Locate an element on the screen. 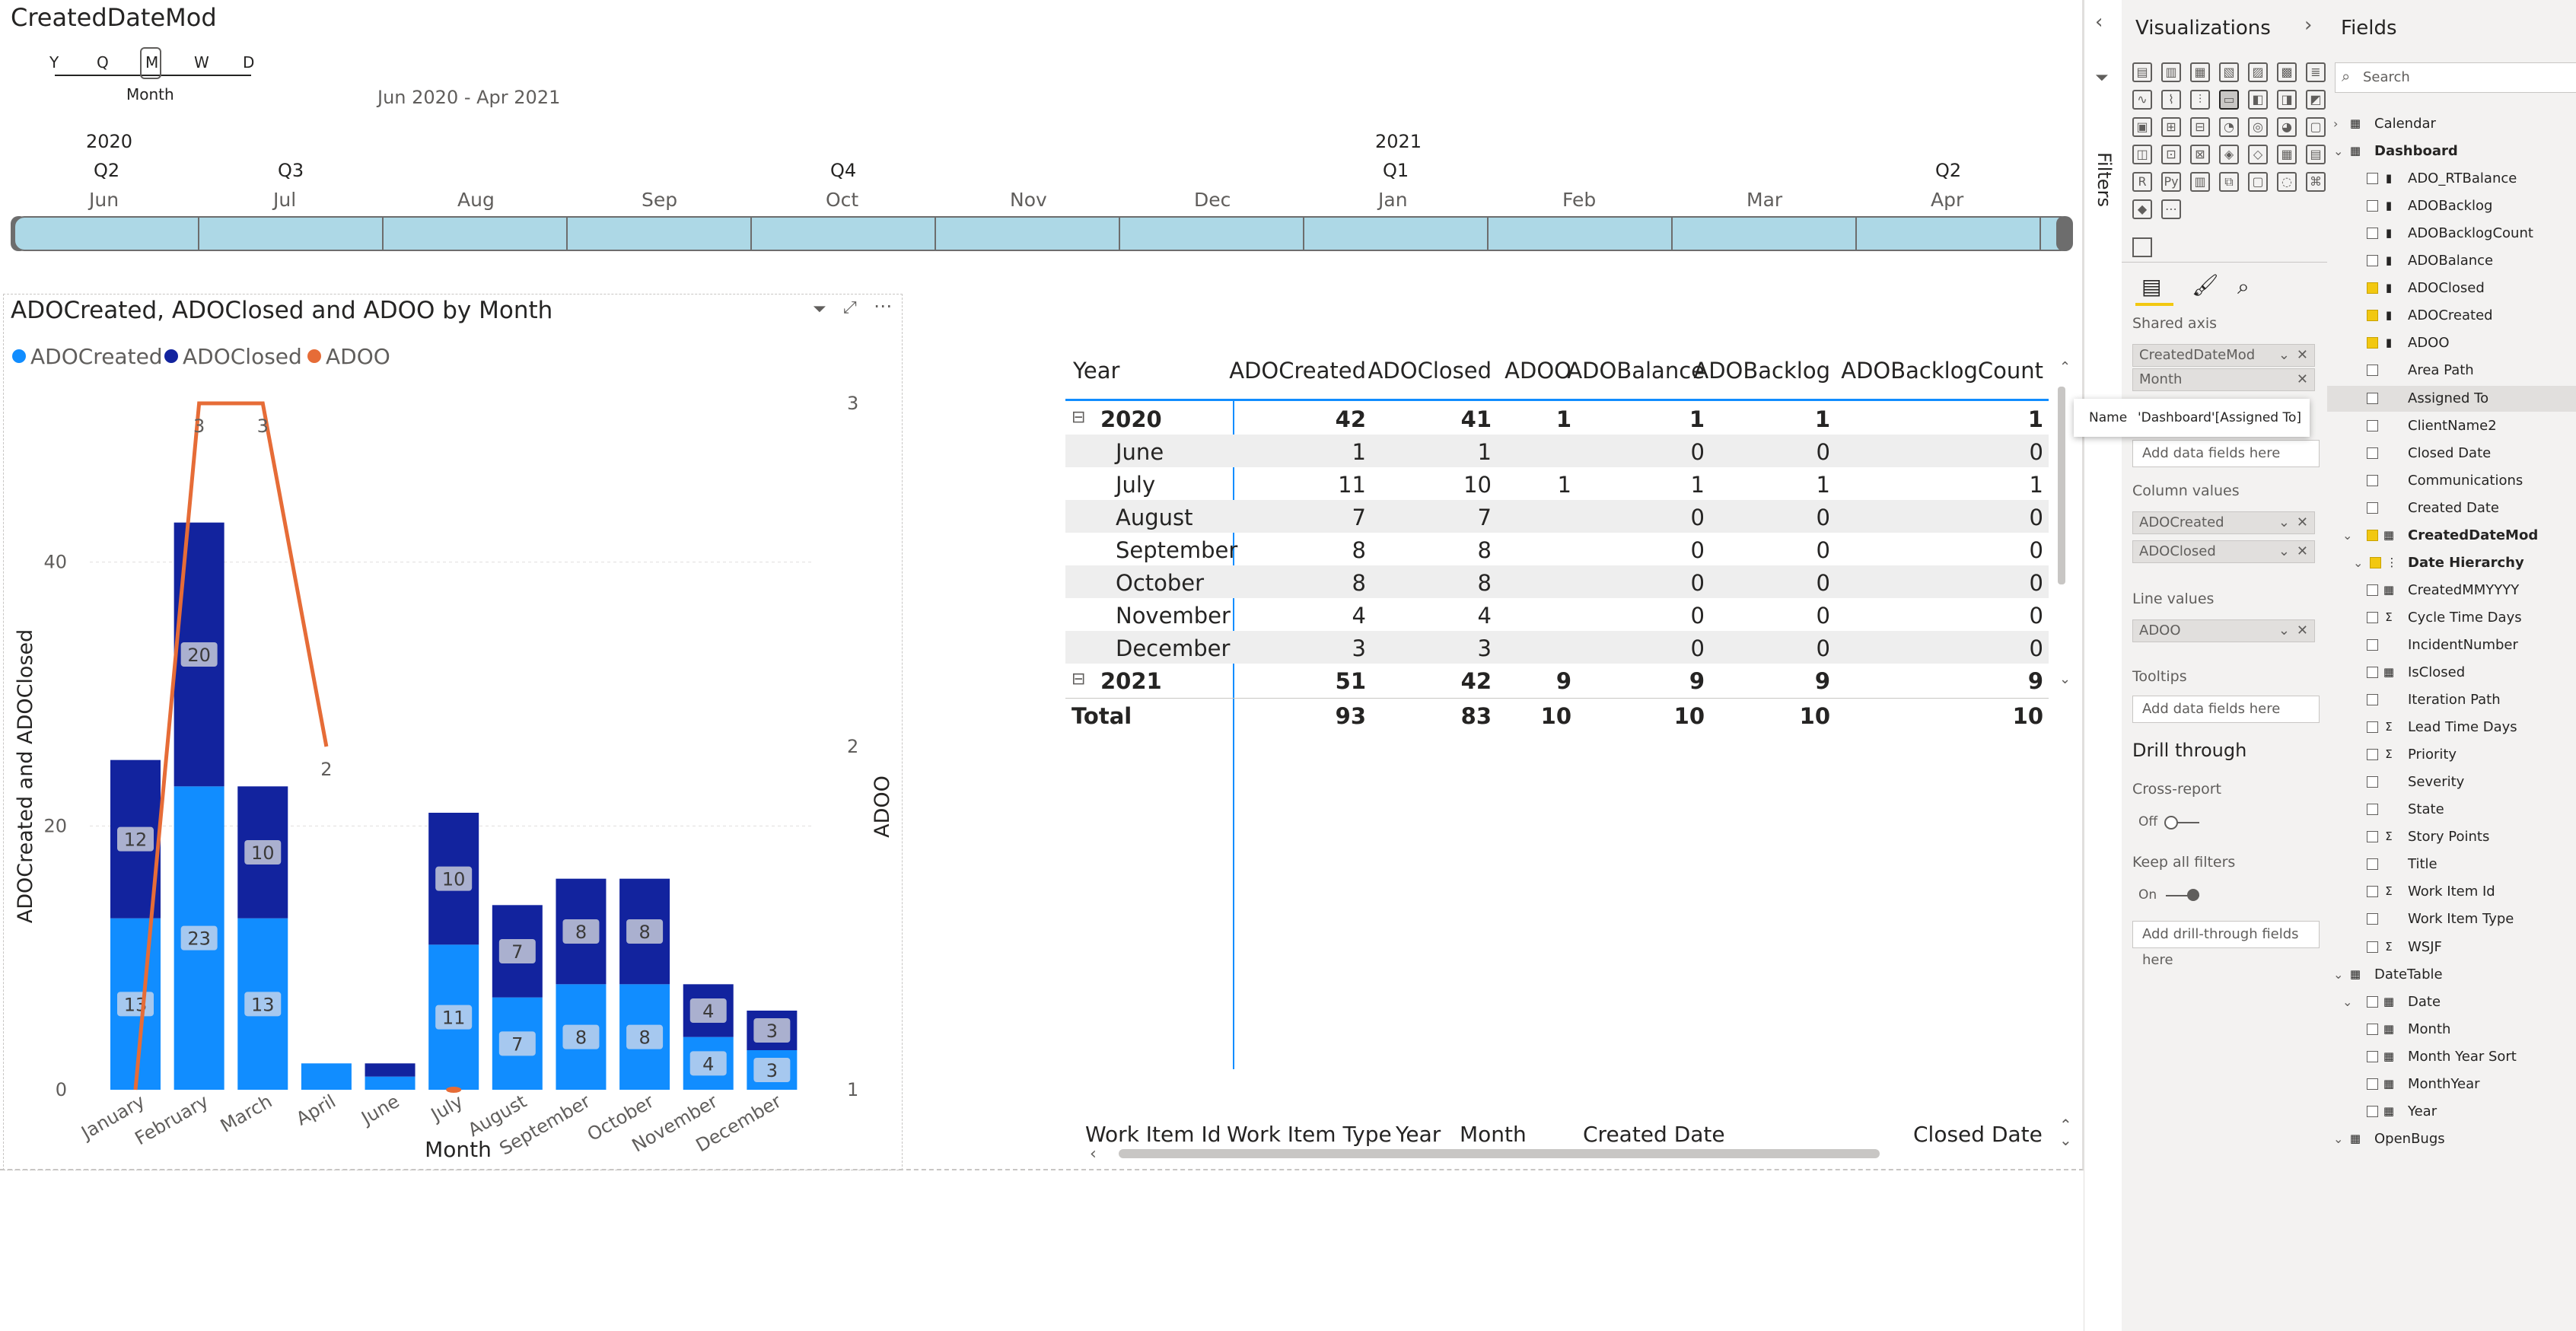  chevron-down-icon: ⌄ is located at coordinates (2284, 355).